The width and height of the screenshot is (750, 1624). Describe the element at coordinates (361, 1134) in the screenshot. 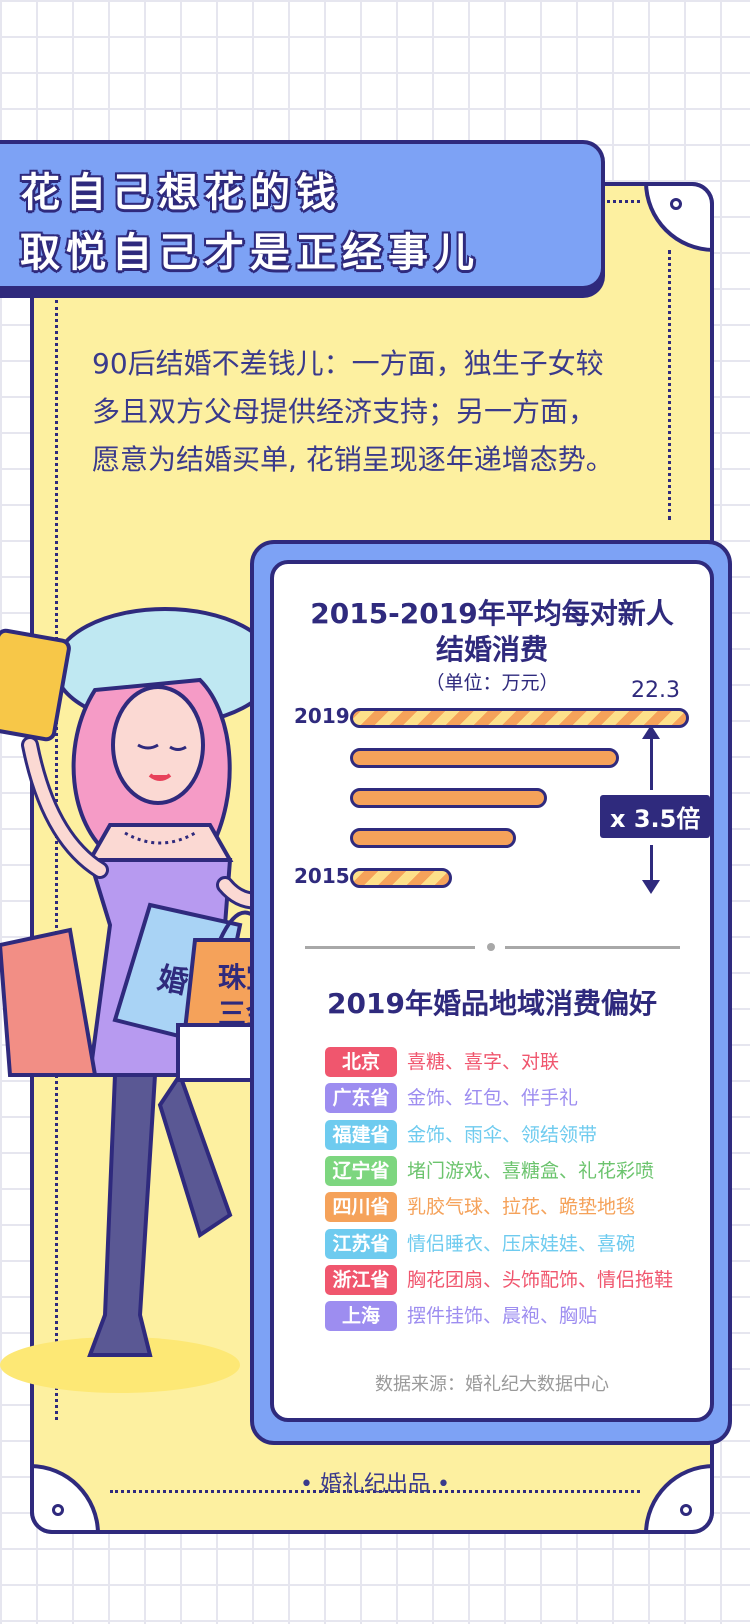

I see `region-tag: 福建省` at that location.